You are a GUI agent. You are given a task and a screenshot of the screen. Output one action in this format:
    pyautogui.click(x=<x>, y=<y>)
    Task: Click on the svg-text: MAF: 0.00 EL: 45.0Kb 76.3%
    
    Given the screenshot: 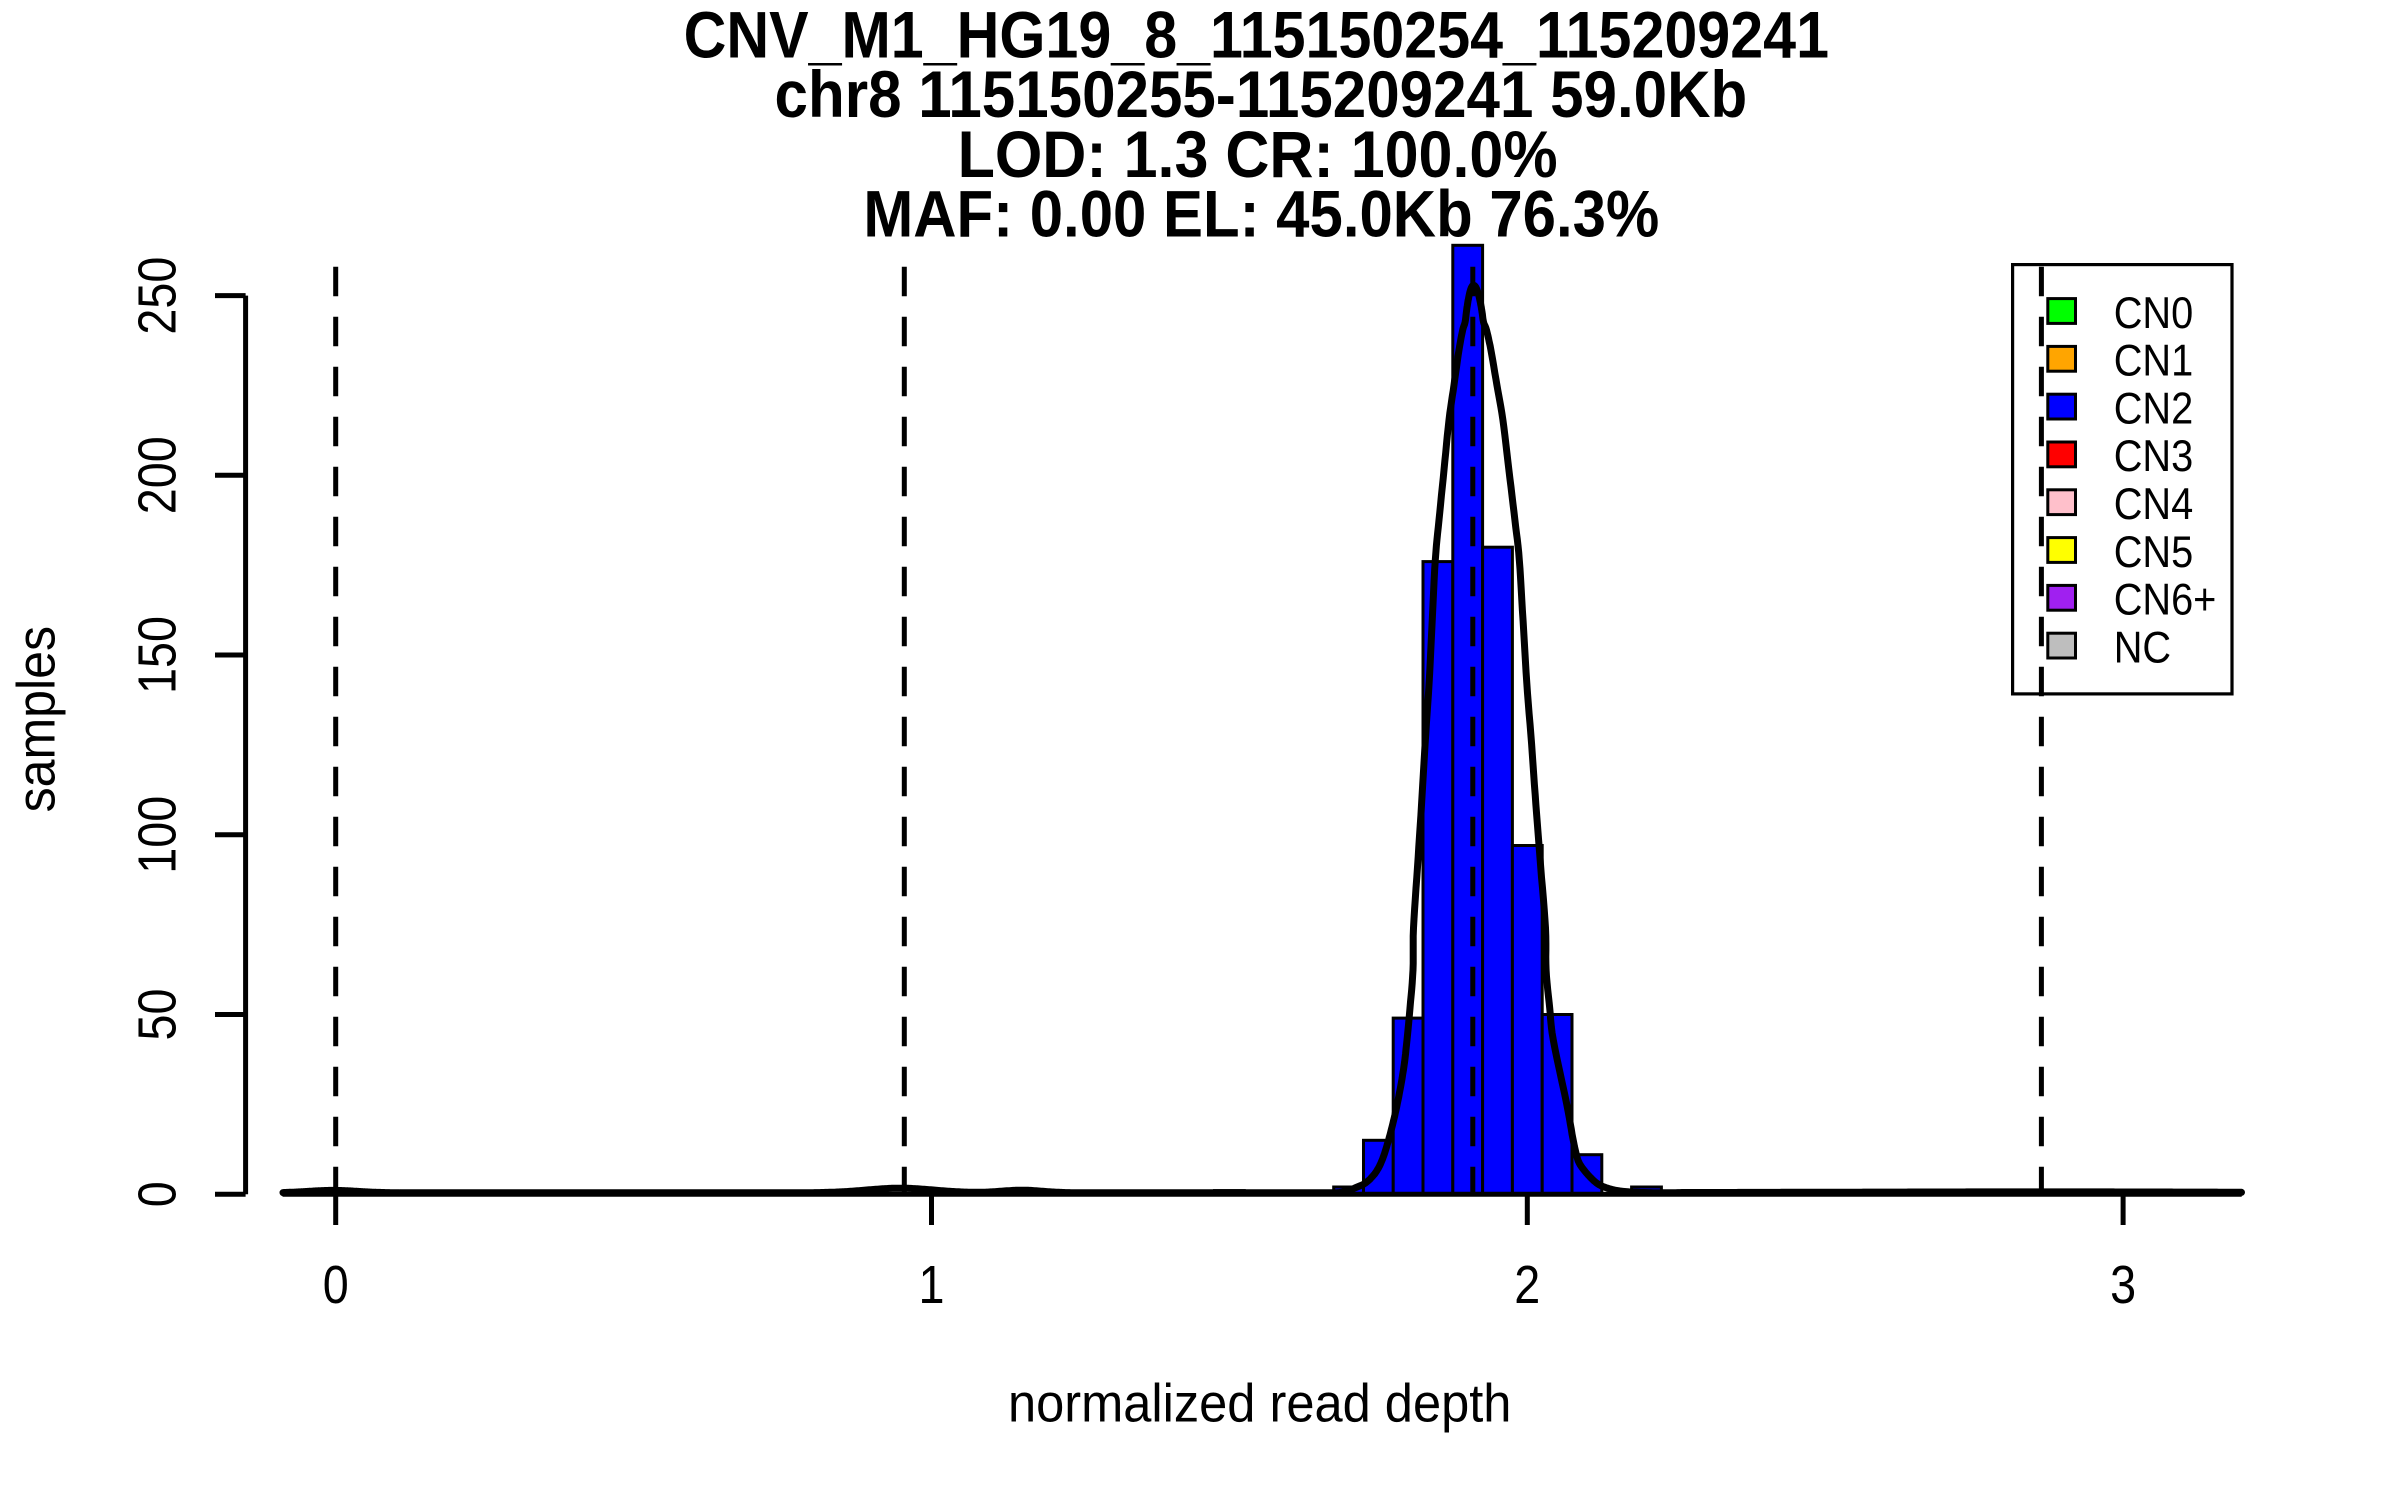 What is the action you would take?
    pyautogui.click(x=1261, y=214)
    